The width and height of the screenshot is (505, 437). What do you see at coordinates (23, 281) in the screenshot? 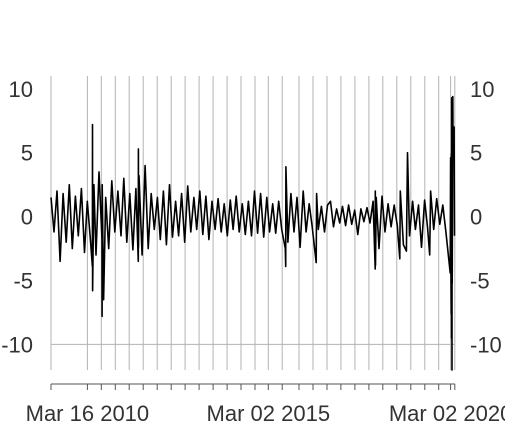
I see `y-tick-label-left: -5` at bounding box center [23, 281].